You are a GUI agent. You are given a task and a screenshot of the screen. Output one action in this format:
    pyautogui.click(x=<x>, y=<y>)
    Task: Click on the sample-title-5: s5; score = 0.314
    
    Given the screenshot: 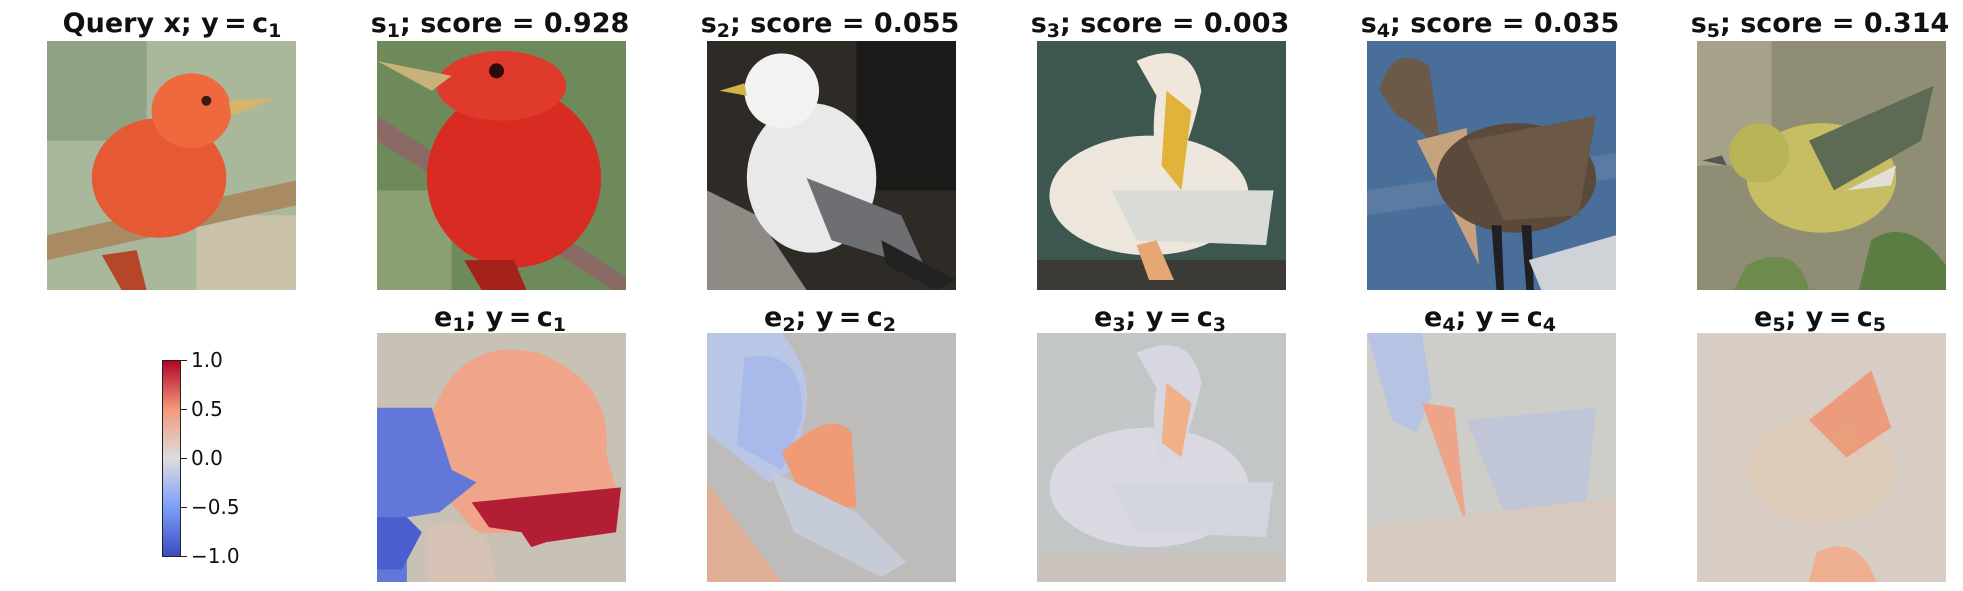 What is the action you would take?
    pyautogui.click(x=1820, y=25)
    